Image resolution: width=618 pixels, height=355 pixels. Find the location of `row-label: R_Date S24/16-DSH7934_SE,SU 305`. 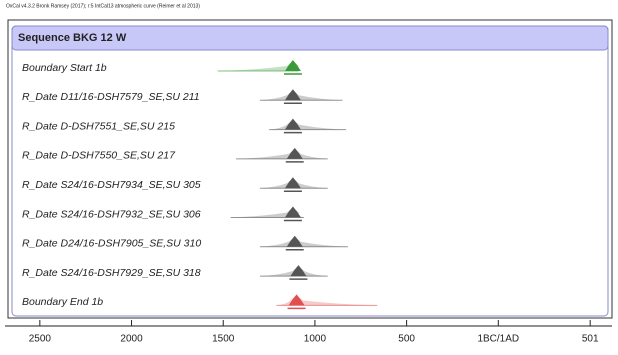

row-label: R_Date S24/16-DSH7934_SE,SU 305 is located at coordinates (111, 185).